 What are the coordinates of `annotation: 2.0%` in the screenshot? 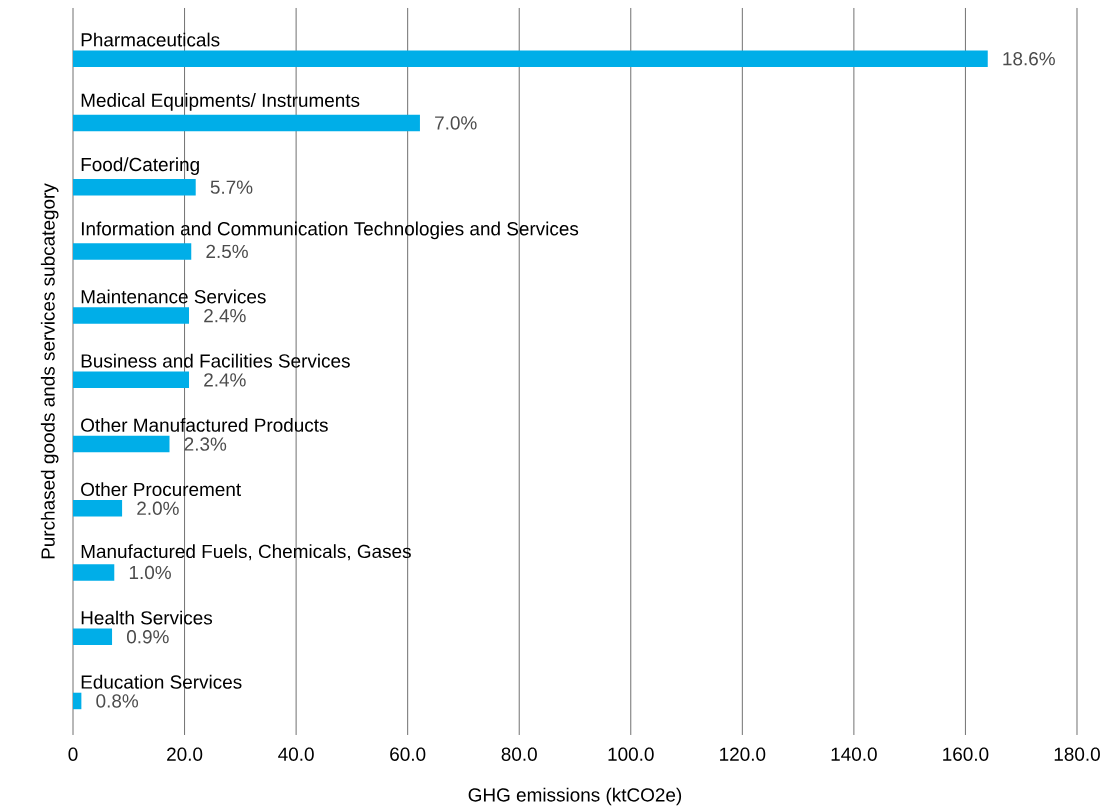 It's located at (158, 508).